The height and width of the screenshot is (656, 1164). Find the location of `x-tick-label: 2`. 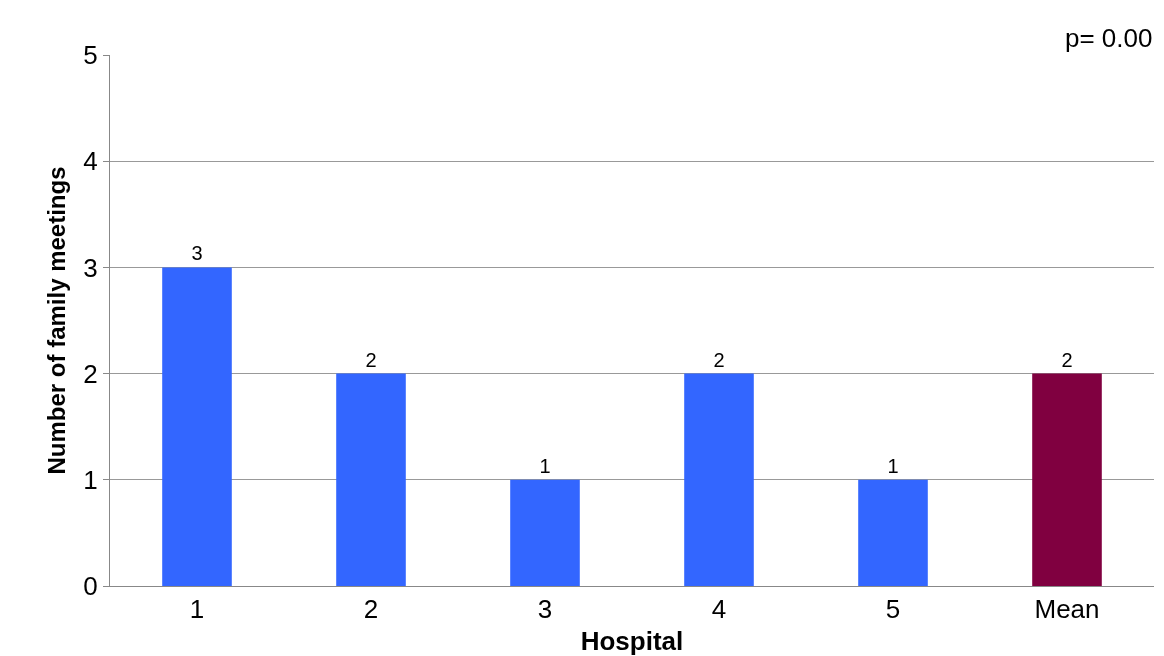

x-tick-label: 2 is located at coordinates (371, 609).